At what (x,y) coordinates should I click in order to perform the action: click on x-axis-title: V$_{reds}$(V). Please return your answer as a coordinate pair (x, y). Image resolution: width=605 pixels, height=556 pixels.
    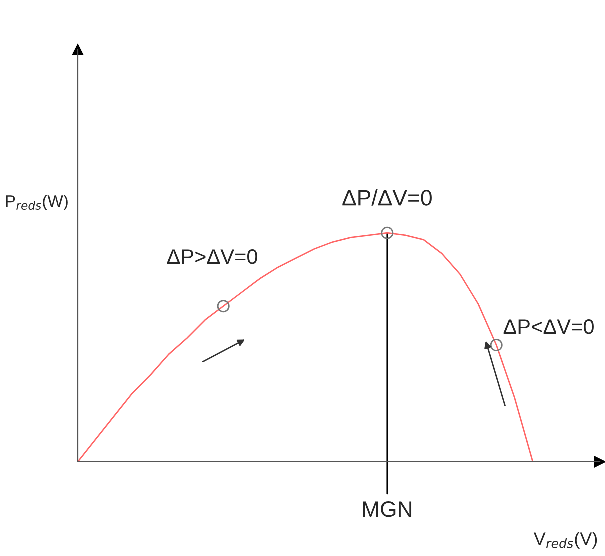
    Looking at the image, I should click on (566, 540).